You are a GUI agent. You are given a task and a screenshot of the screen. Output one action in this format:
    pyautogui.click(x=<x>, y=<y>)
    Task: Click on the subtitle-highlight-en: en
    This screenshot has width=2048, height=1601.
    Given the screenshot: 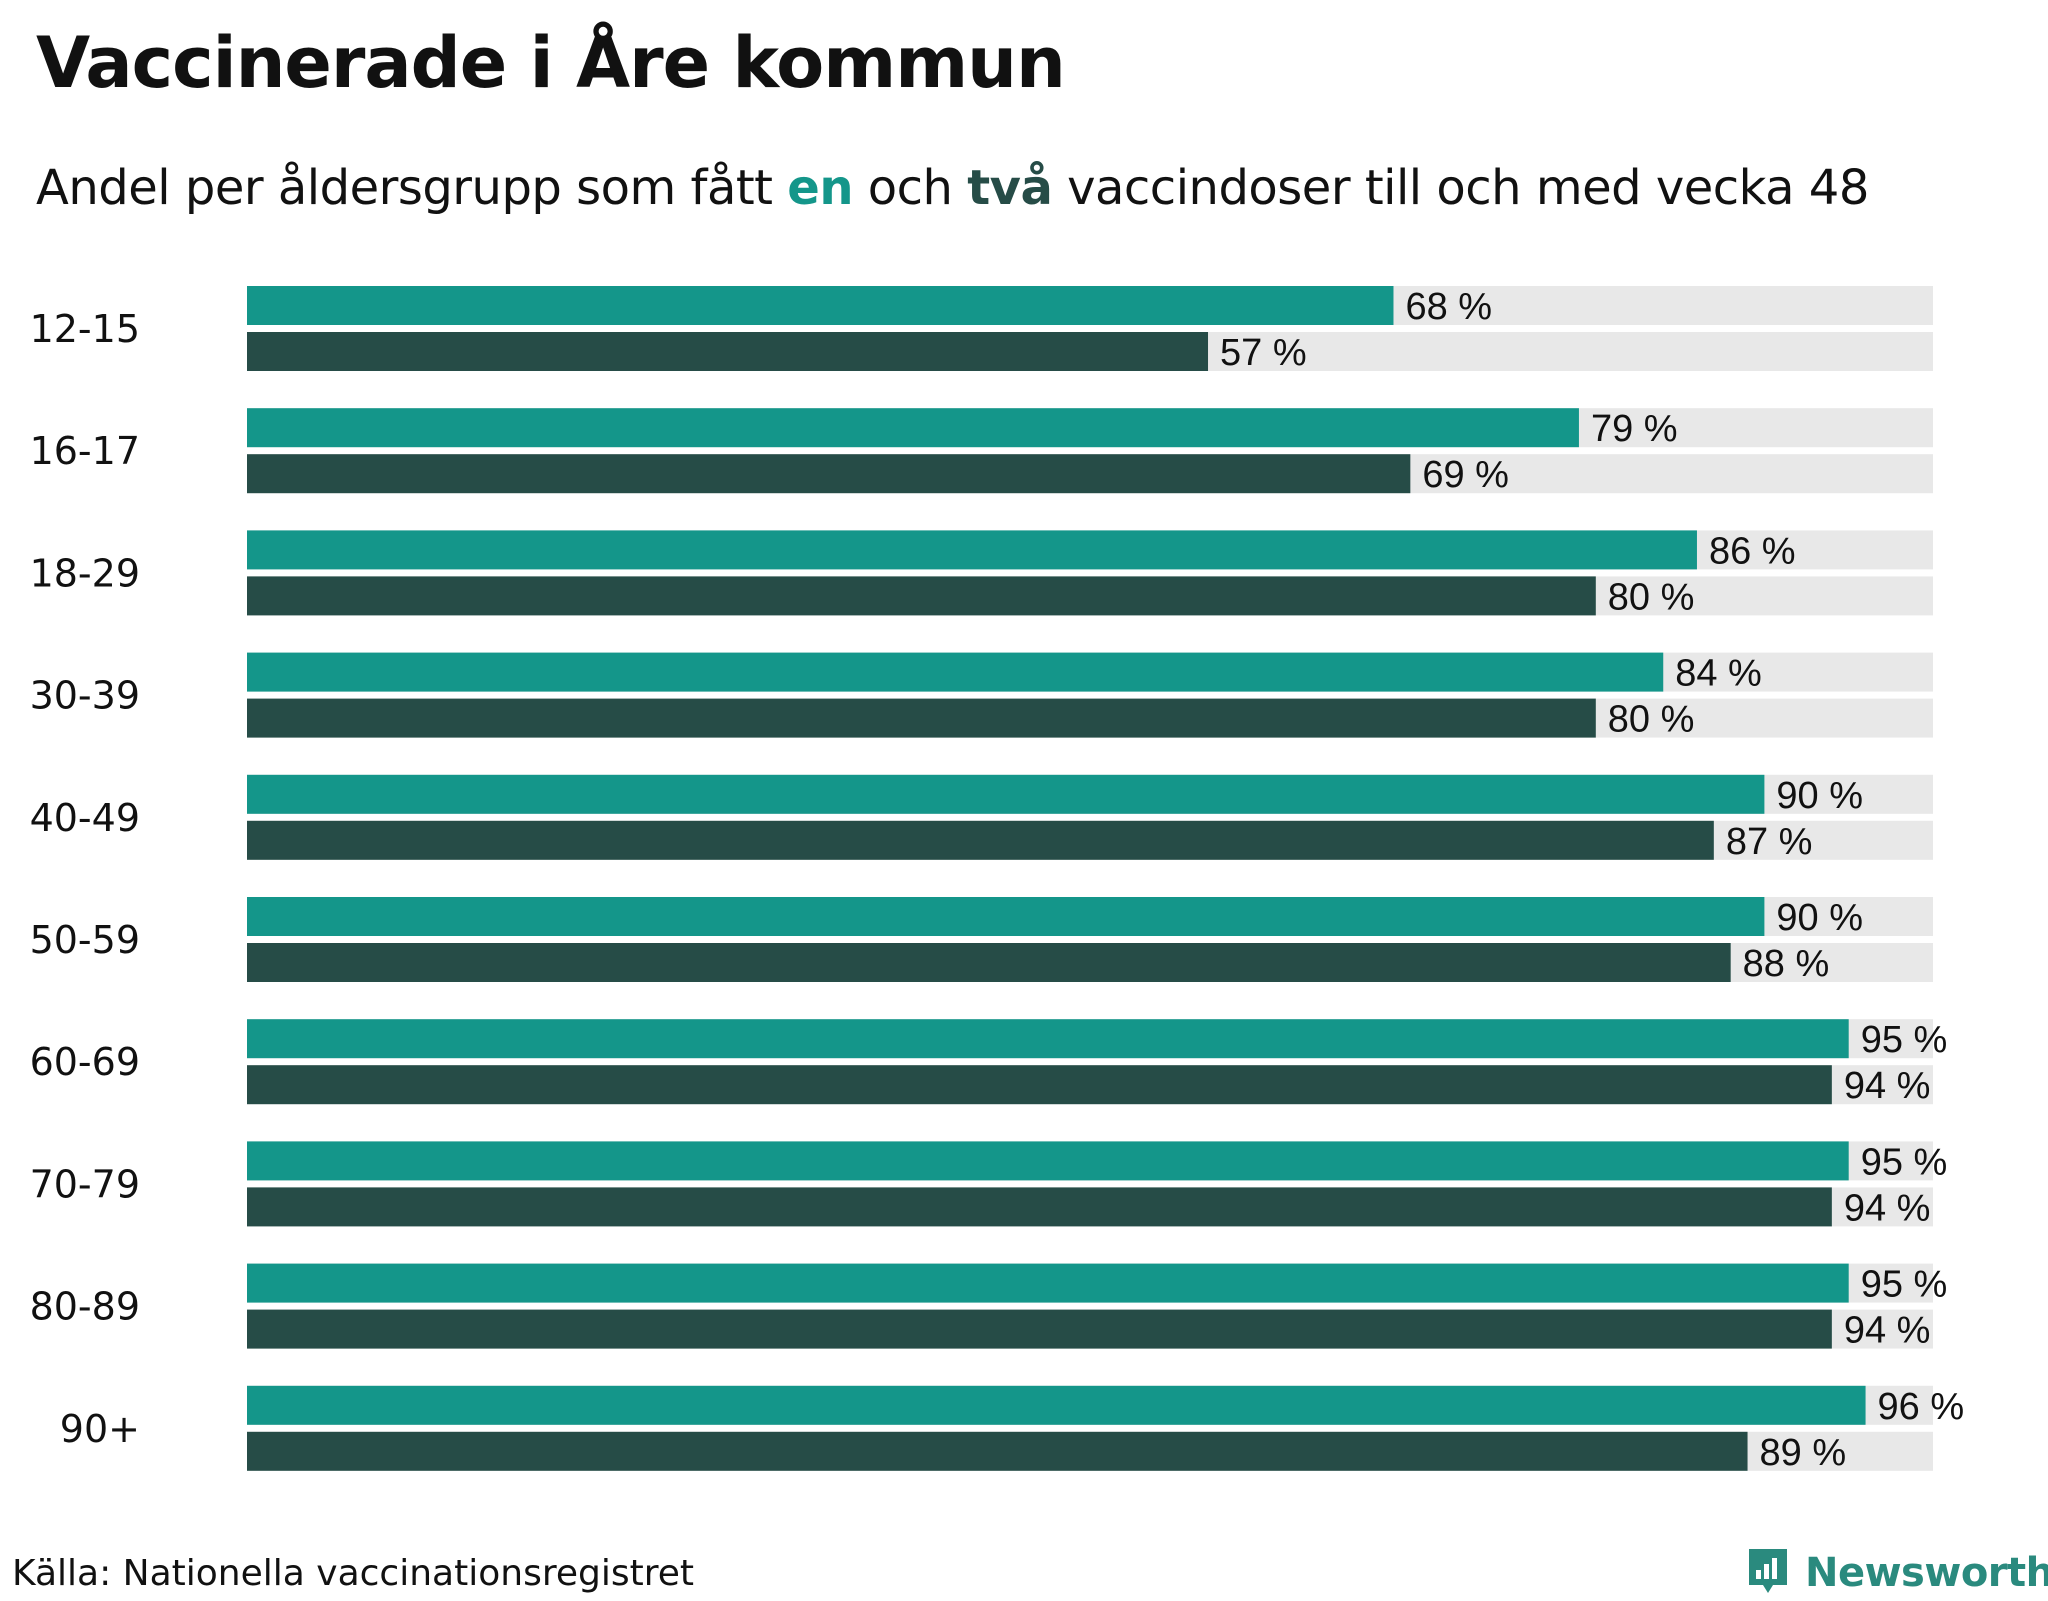 What is the action you would take?
    pyautogui.click(x=820, y=188)
    